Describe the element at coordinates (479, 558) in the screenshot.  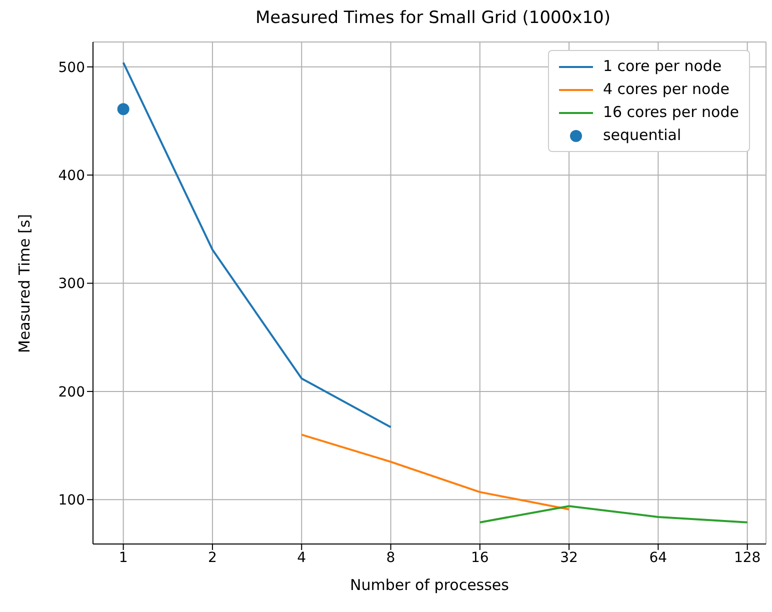
I see `x-tick-label: 16` at that location.